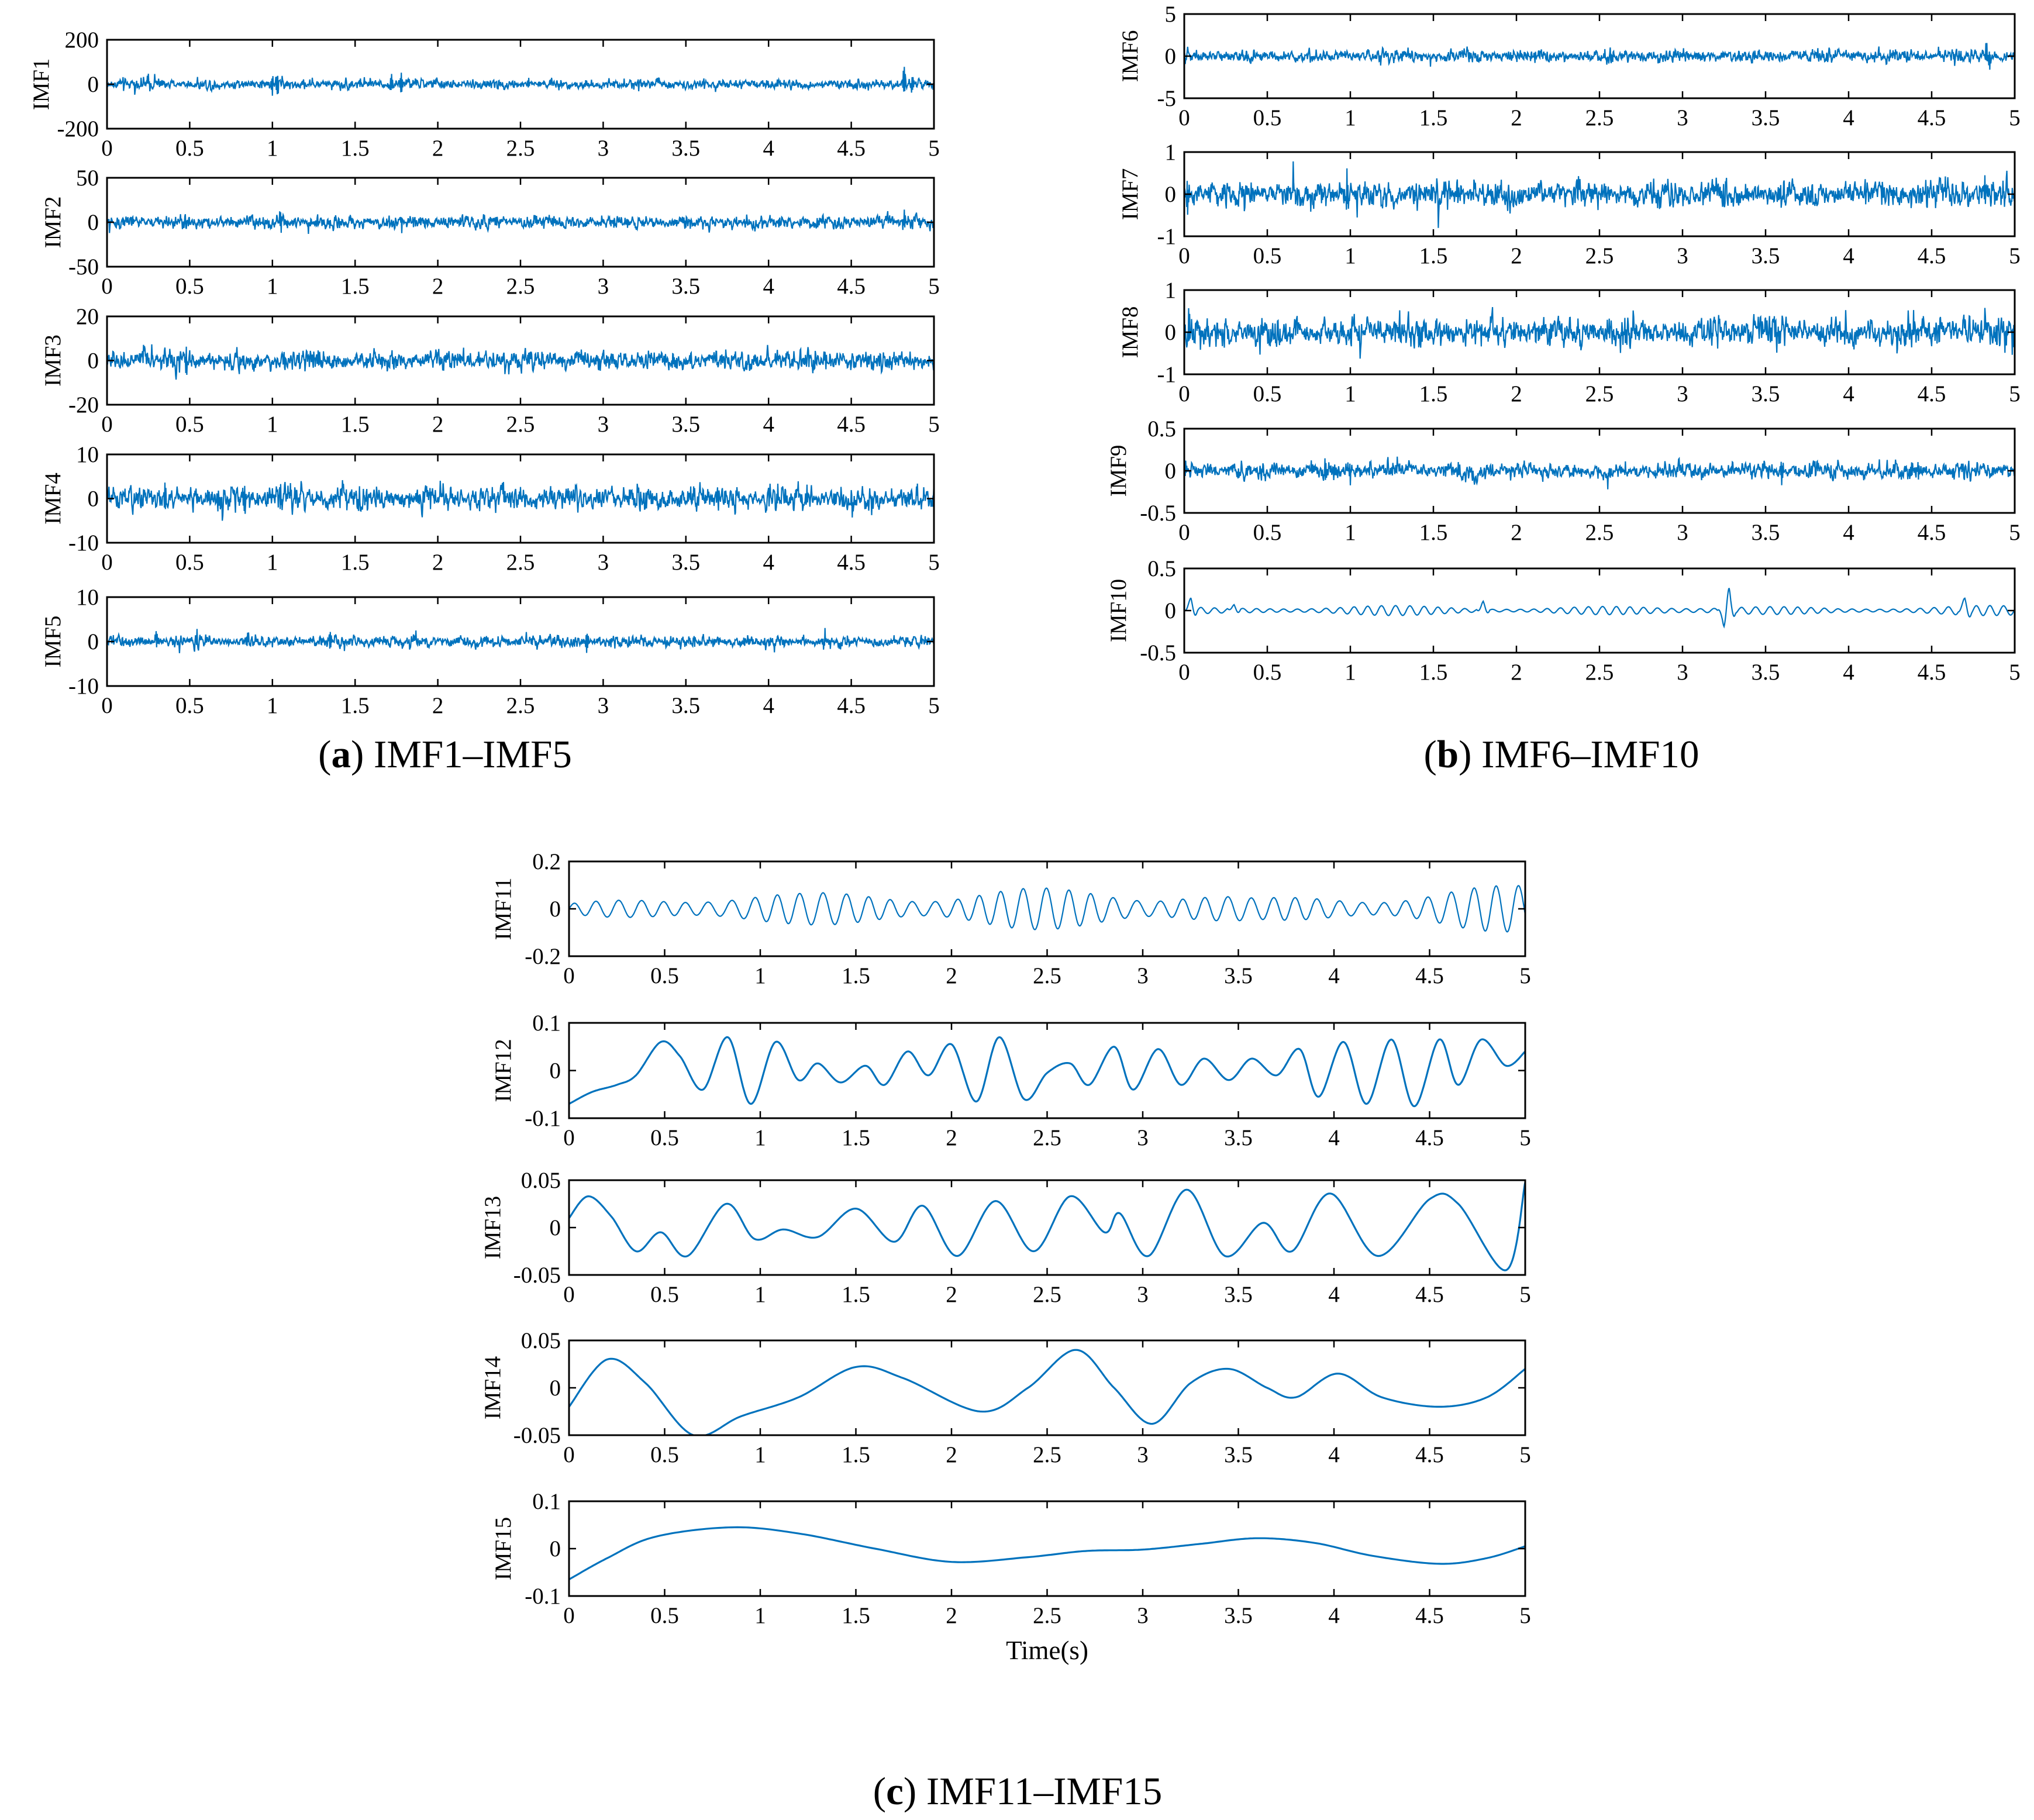  I want to click on caption-a: (a) IMF1–IMF5, so click(445, 754).